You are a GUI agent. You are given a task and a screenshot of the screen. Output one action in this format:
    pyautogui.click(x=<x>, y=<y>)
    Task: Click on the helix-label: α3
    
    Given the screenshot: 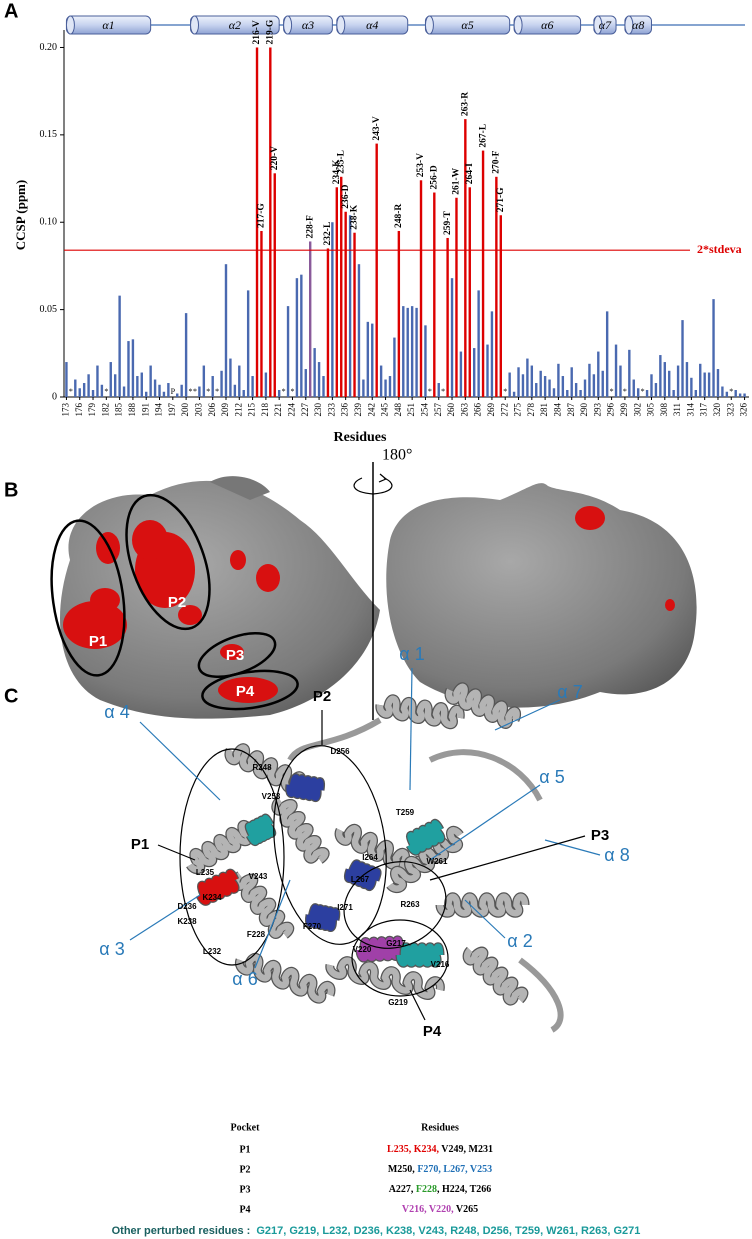 What is the action you would take?
    pyautogui.click(x=308, y=25)
    